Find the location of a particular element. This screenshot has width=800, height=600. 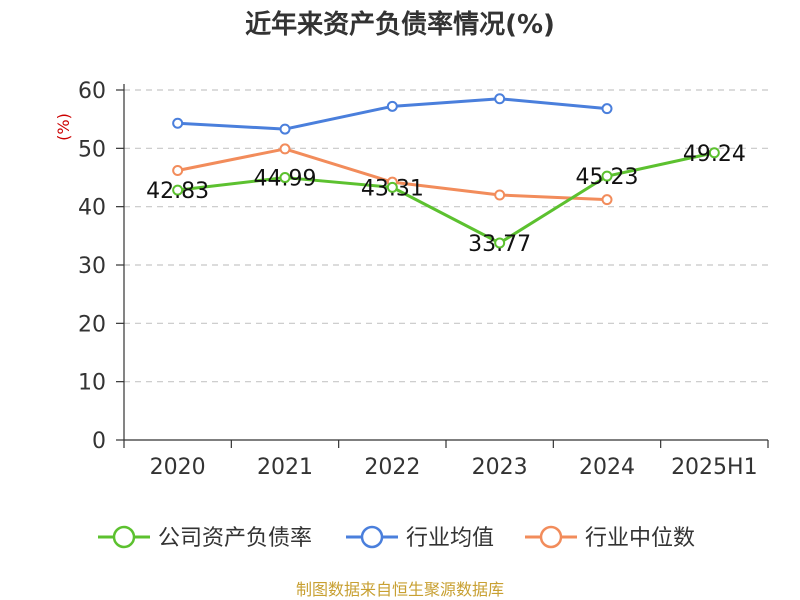

legend-label: 公司资产负债率 is located at coordinates (235, 538).